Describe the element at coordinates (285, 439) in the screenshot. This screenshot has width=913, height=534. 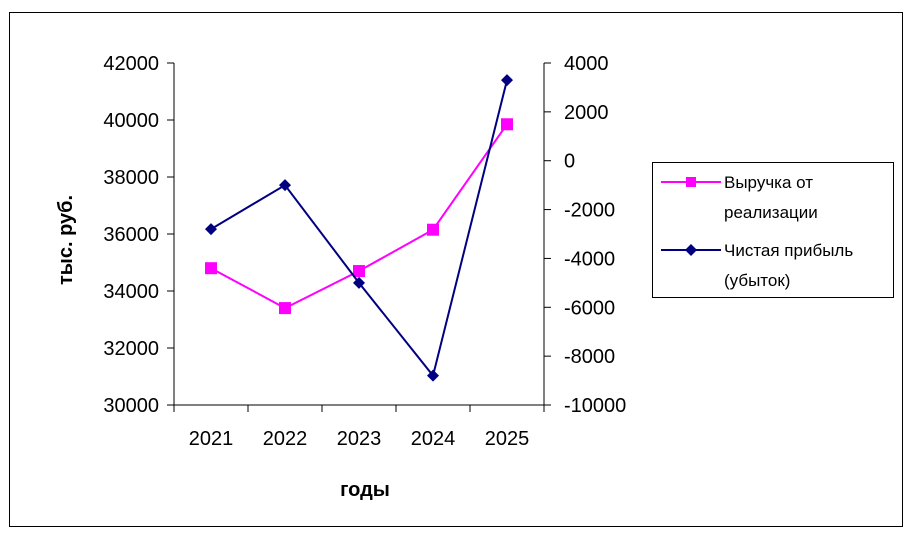
I see `x-tick-label: 2022` at that location.